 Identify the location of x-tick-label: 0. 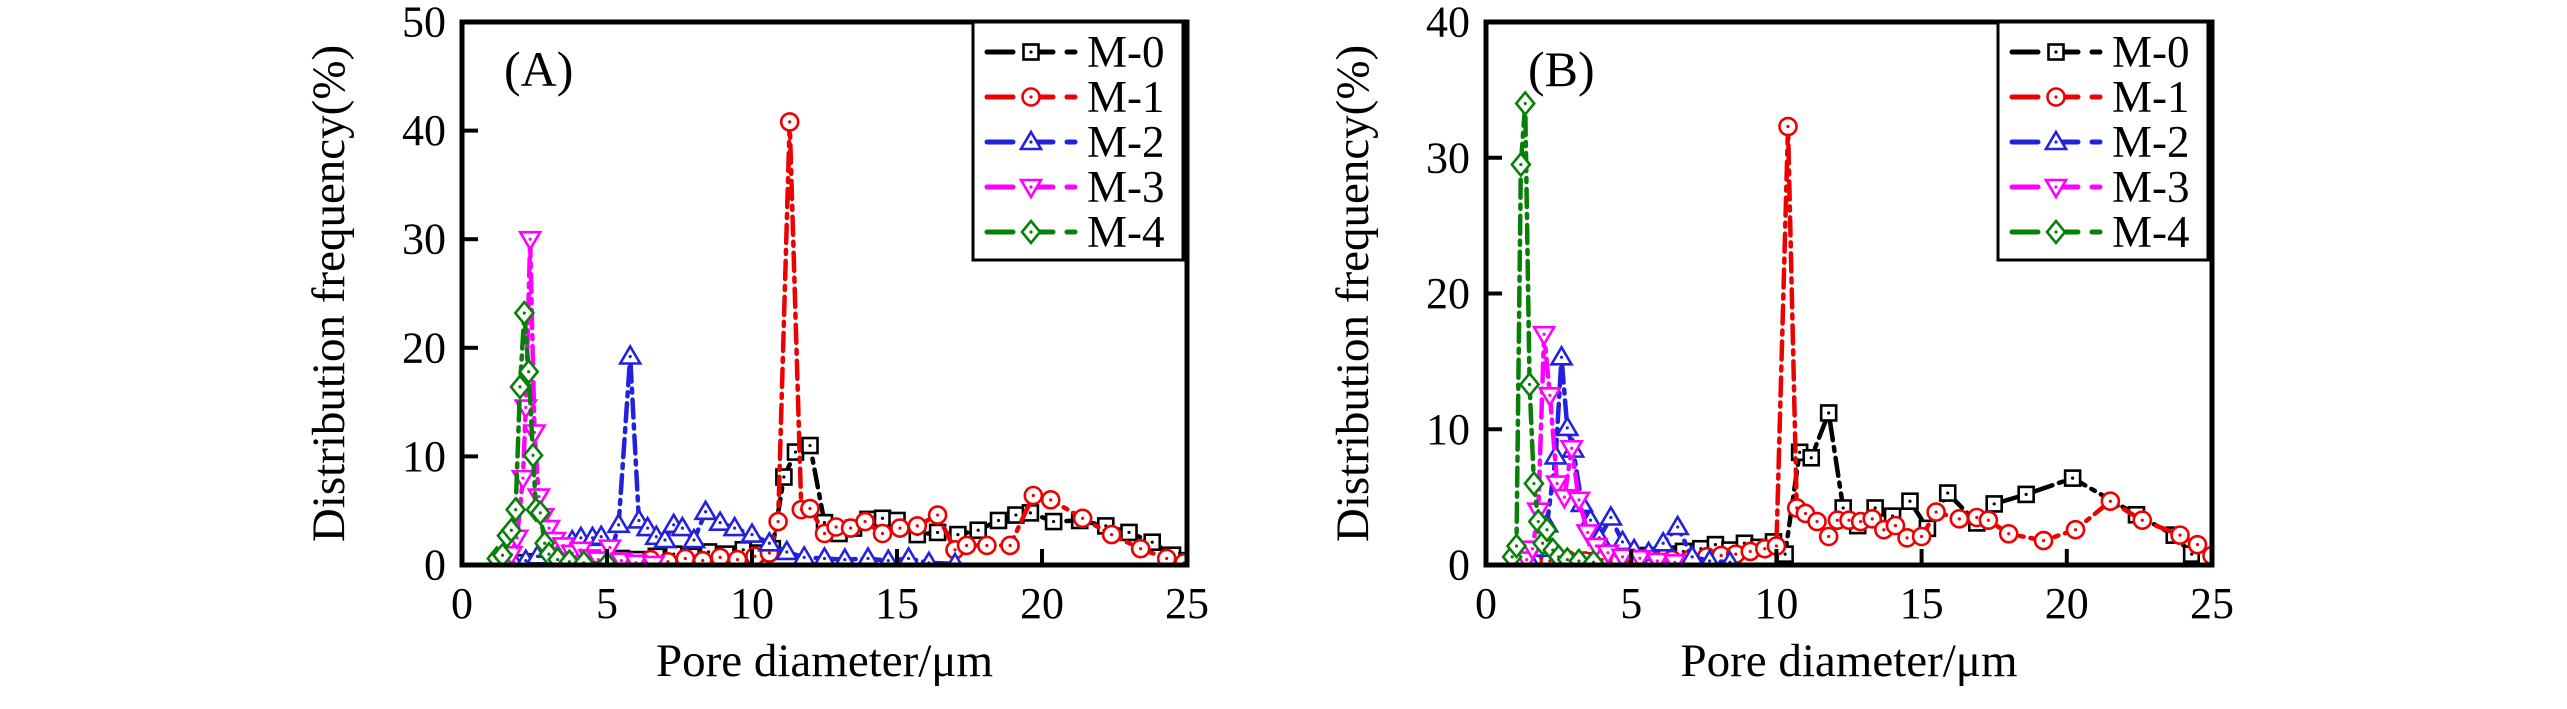
(462, 603).